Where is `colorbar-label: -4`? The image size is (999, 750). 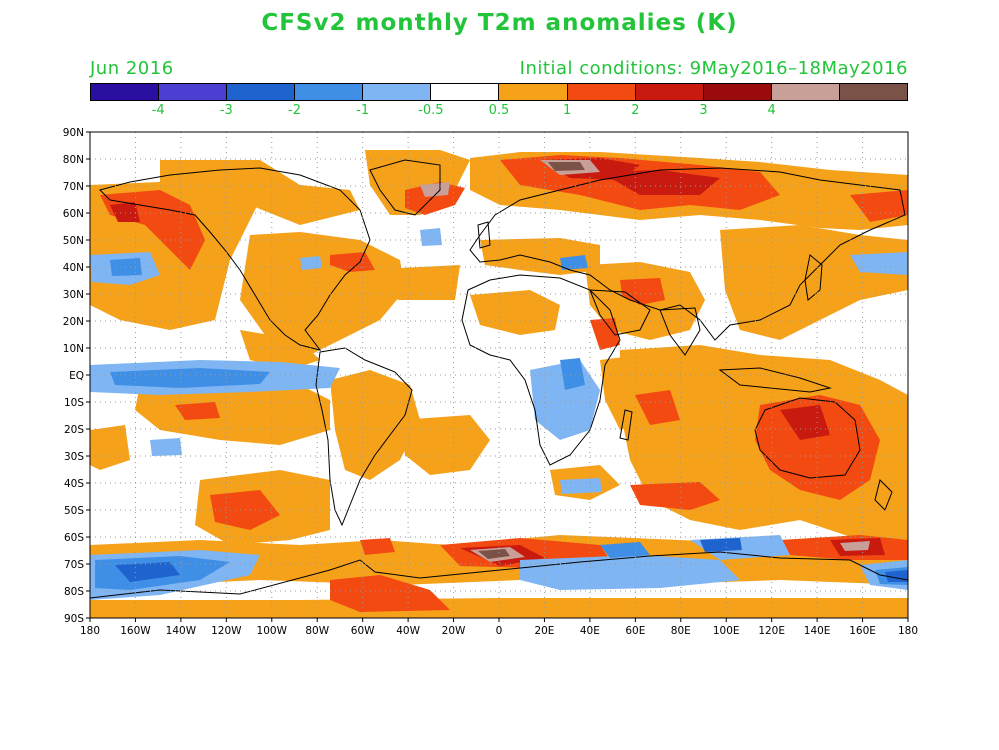 colorbar-label: -4 is located at coordinates (158, 110).